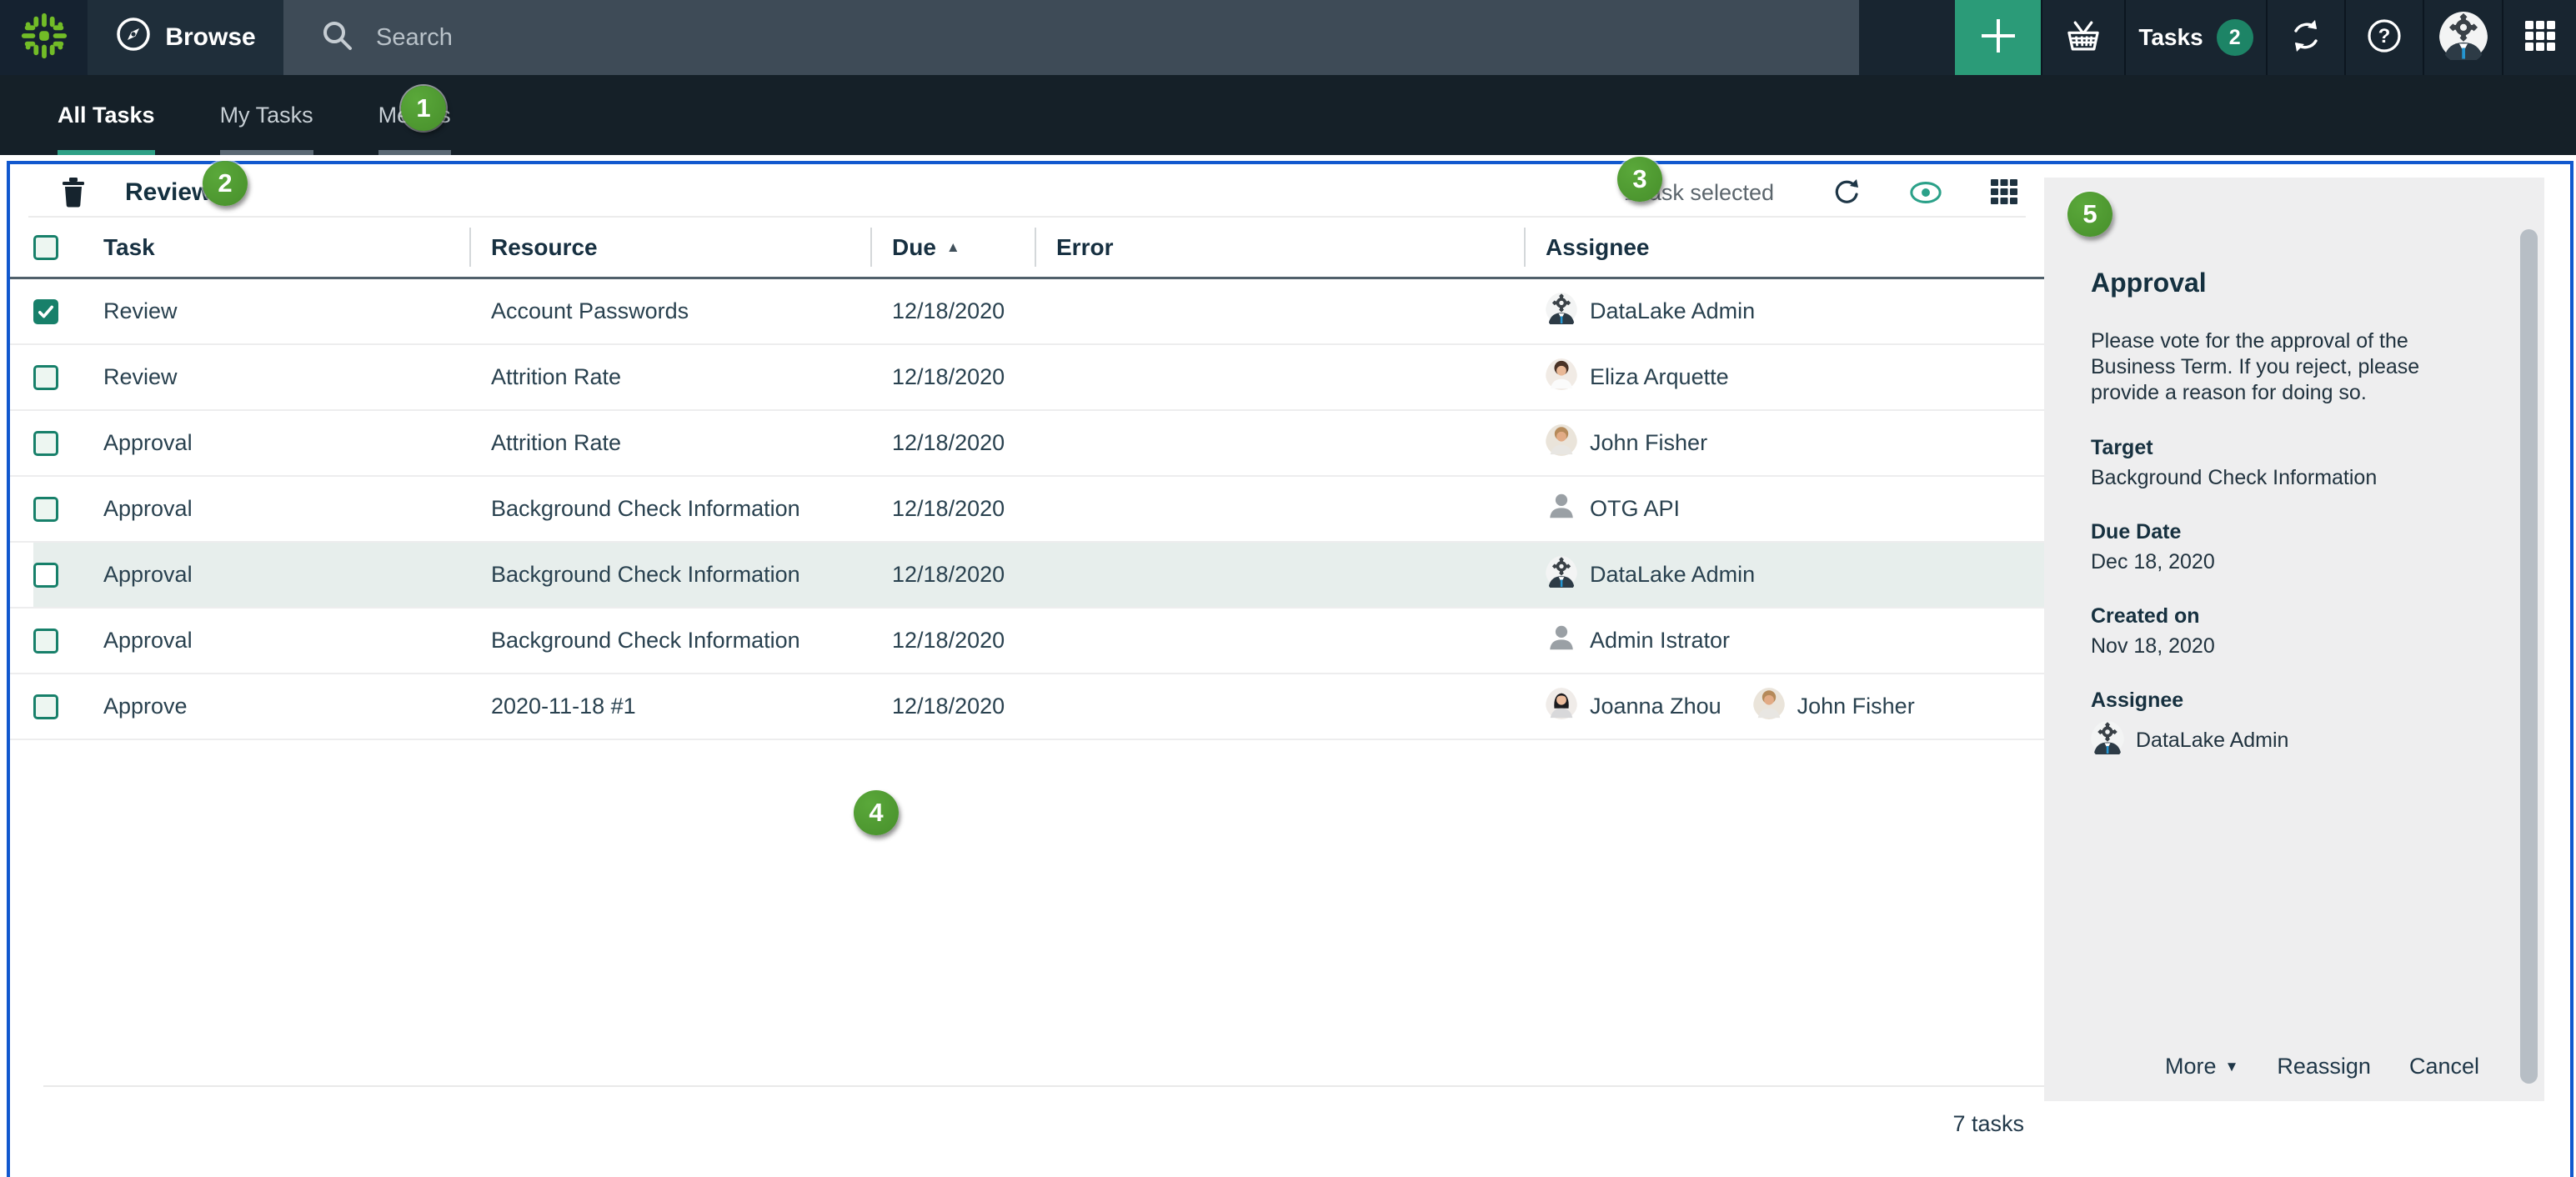 The height and width of the screenshot is (1177, 2576). I want to click on panel-title: Approval, so click(2149, 283).